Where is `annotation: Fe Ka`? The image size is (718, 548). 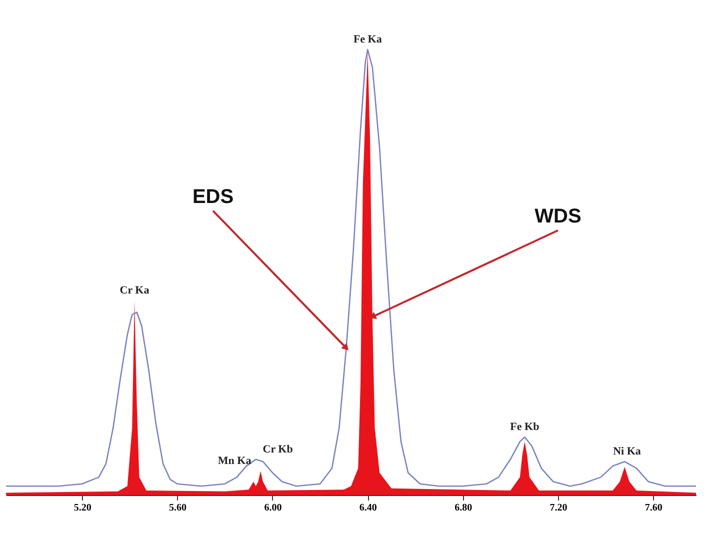 annotation: Fe Ka is located at coordinates (367, 40).